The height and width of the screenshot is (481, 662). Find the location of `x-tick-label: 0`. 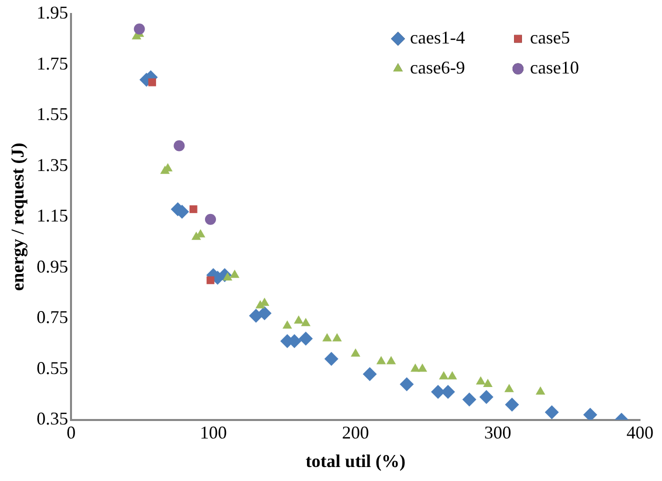

x-tick-label: 0 is located at coordinates (71, 432).